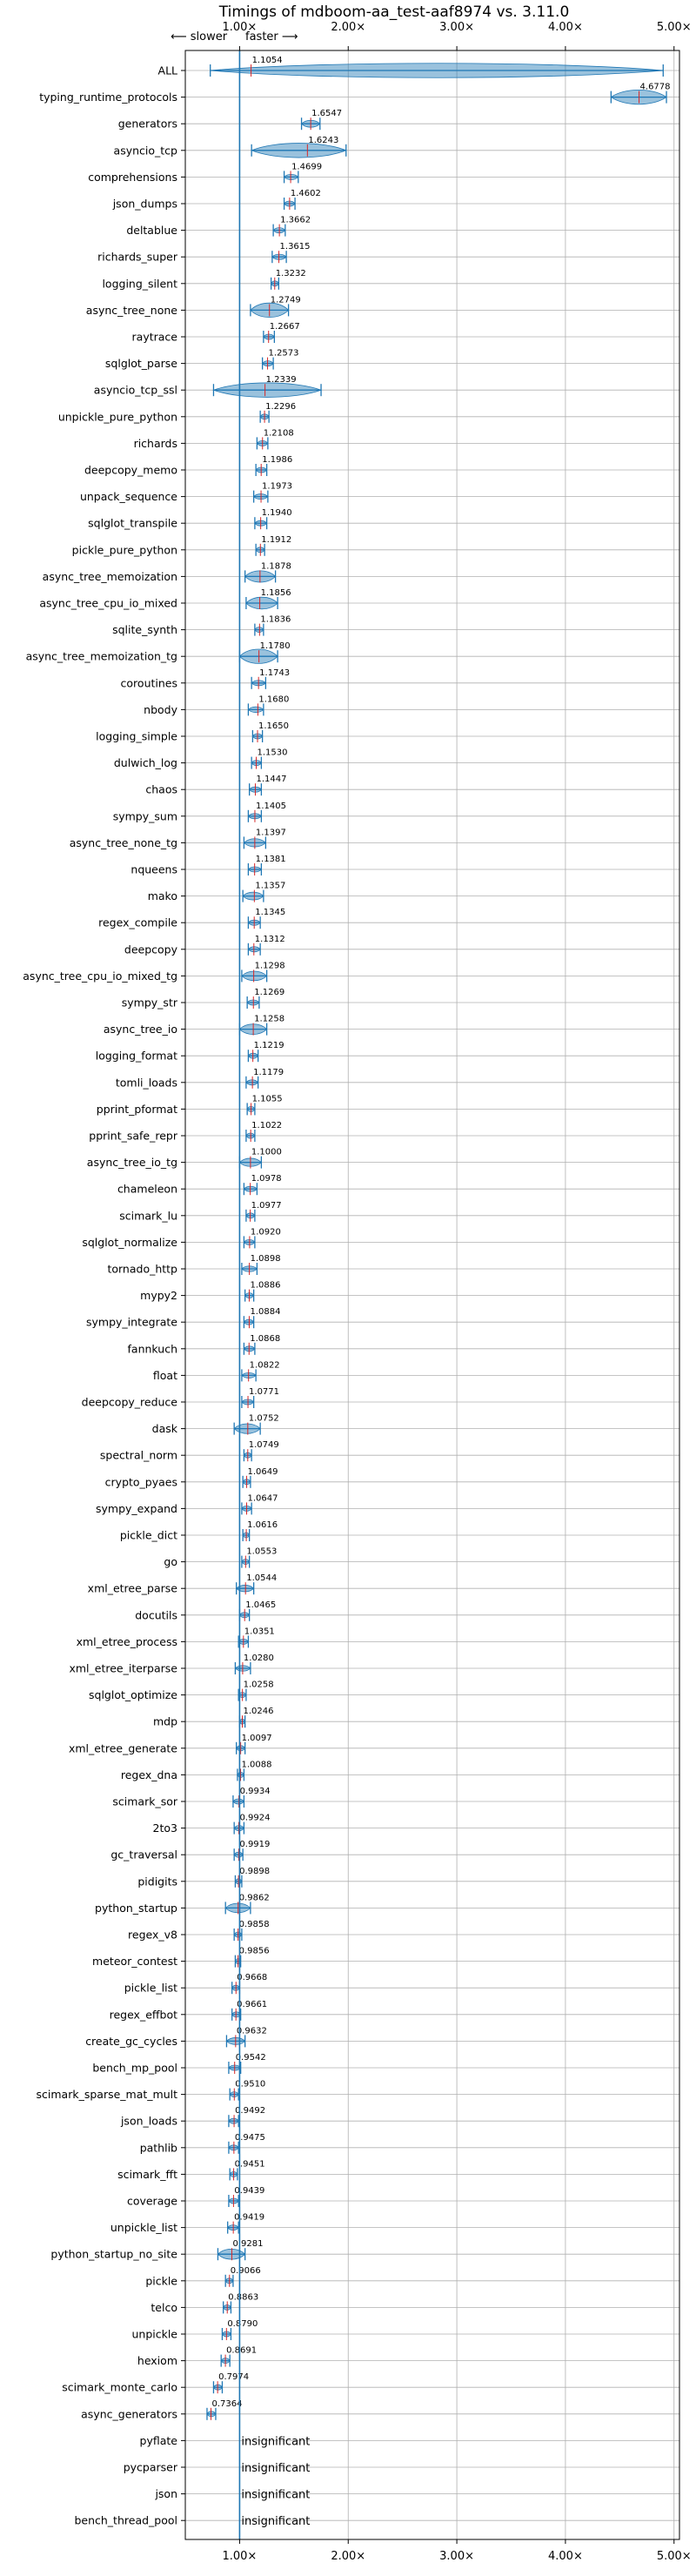 Image resolution: width=696 pixels, height=2576 pixels. Describe the element at coordinates (262, 1525) in the screenshot. I see `value-label: 1.0616` at that location.